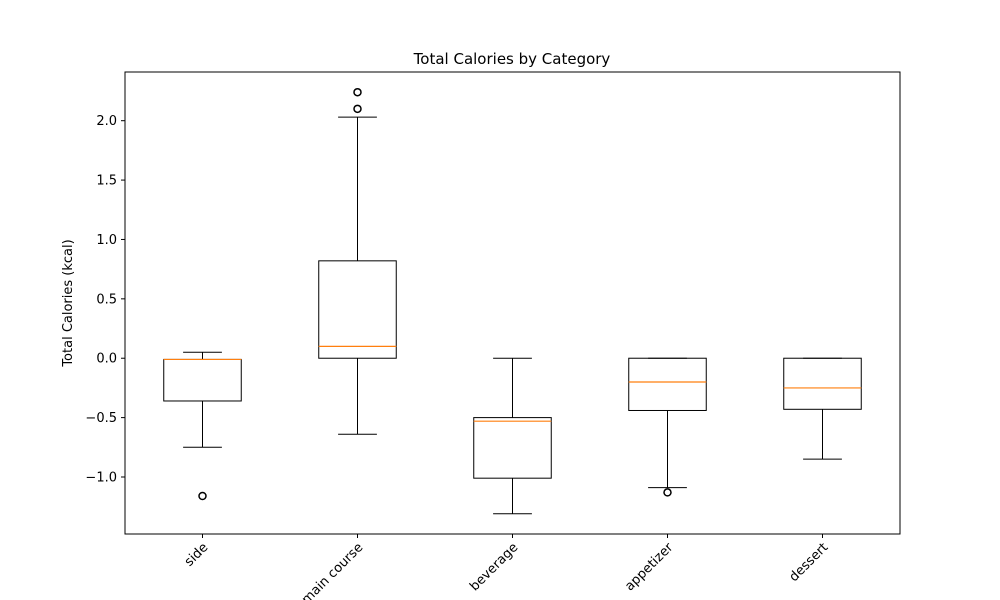 The width and height of the screenshot is (1000, 600). Describe the element at coordinates (106, 181) in the screenshot. I see `y-tick-label: 1.5` at that location.